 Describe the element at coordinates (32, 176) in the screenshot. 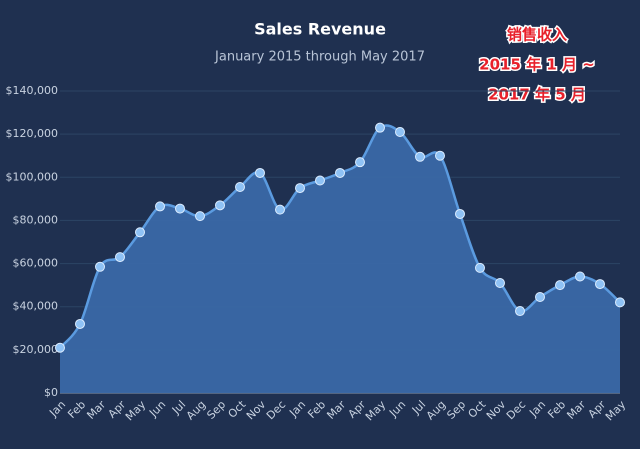

I see `y-tick-label: $100,000` at that location.